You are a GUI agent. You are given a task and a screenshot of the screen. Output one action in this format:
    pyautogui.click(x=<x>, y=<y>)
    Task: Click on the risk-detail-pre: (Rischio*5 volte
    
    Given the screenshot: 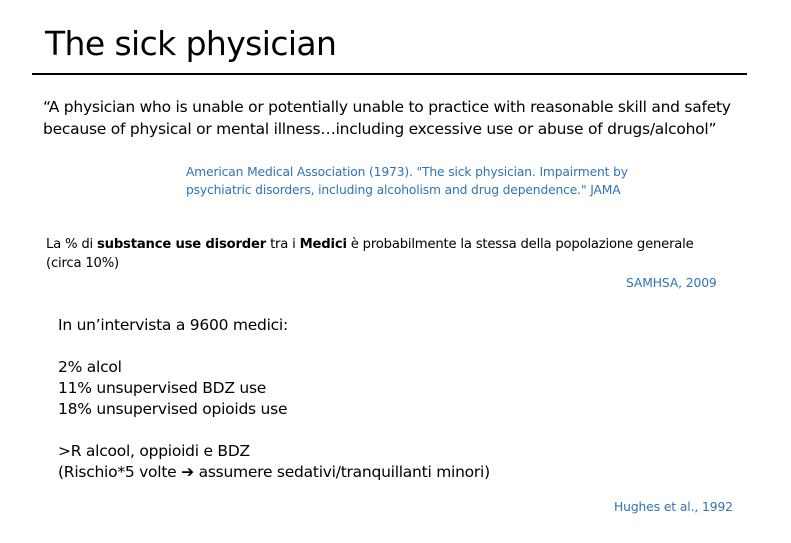 What is the action you would take?
    pyautogui.click(x=120, y=472)
    